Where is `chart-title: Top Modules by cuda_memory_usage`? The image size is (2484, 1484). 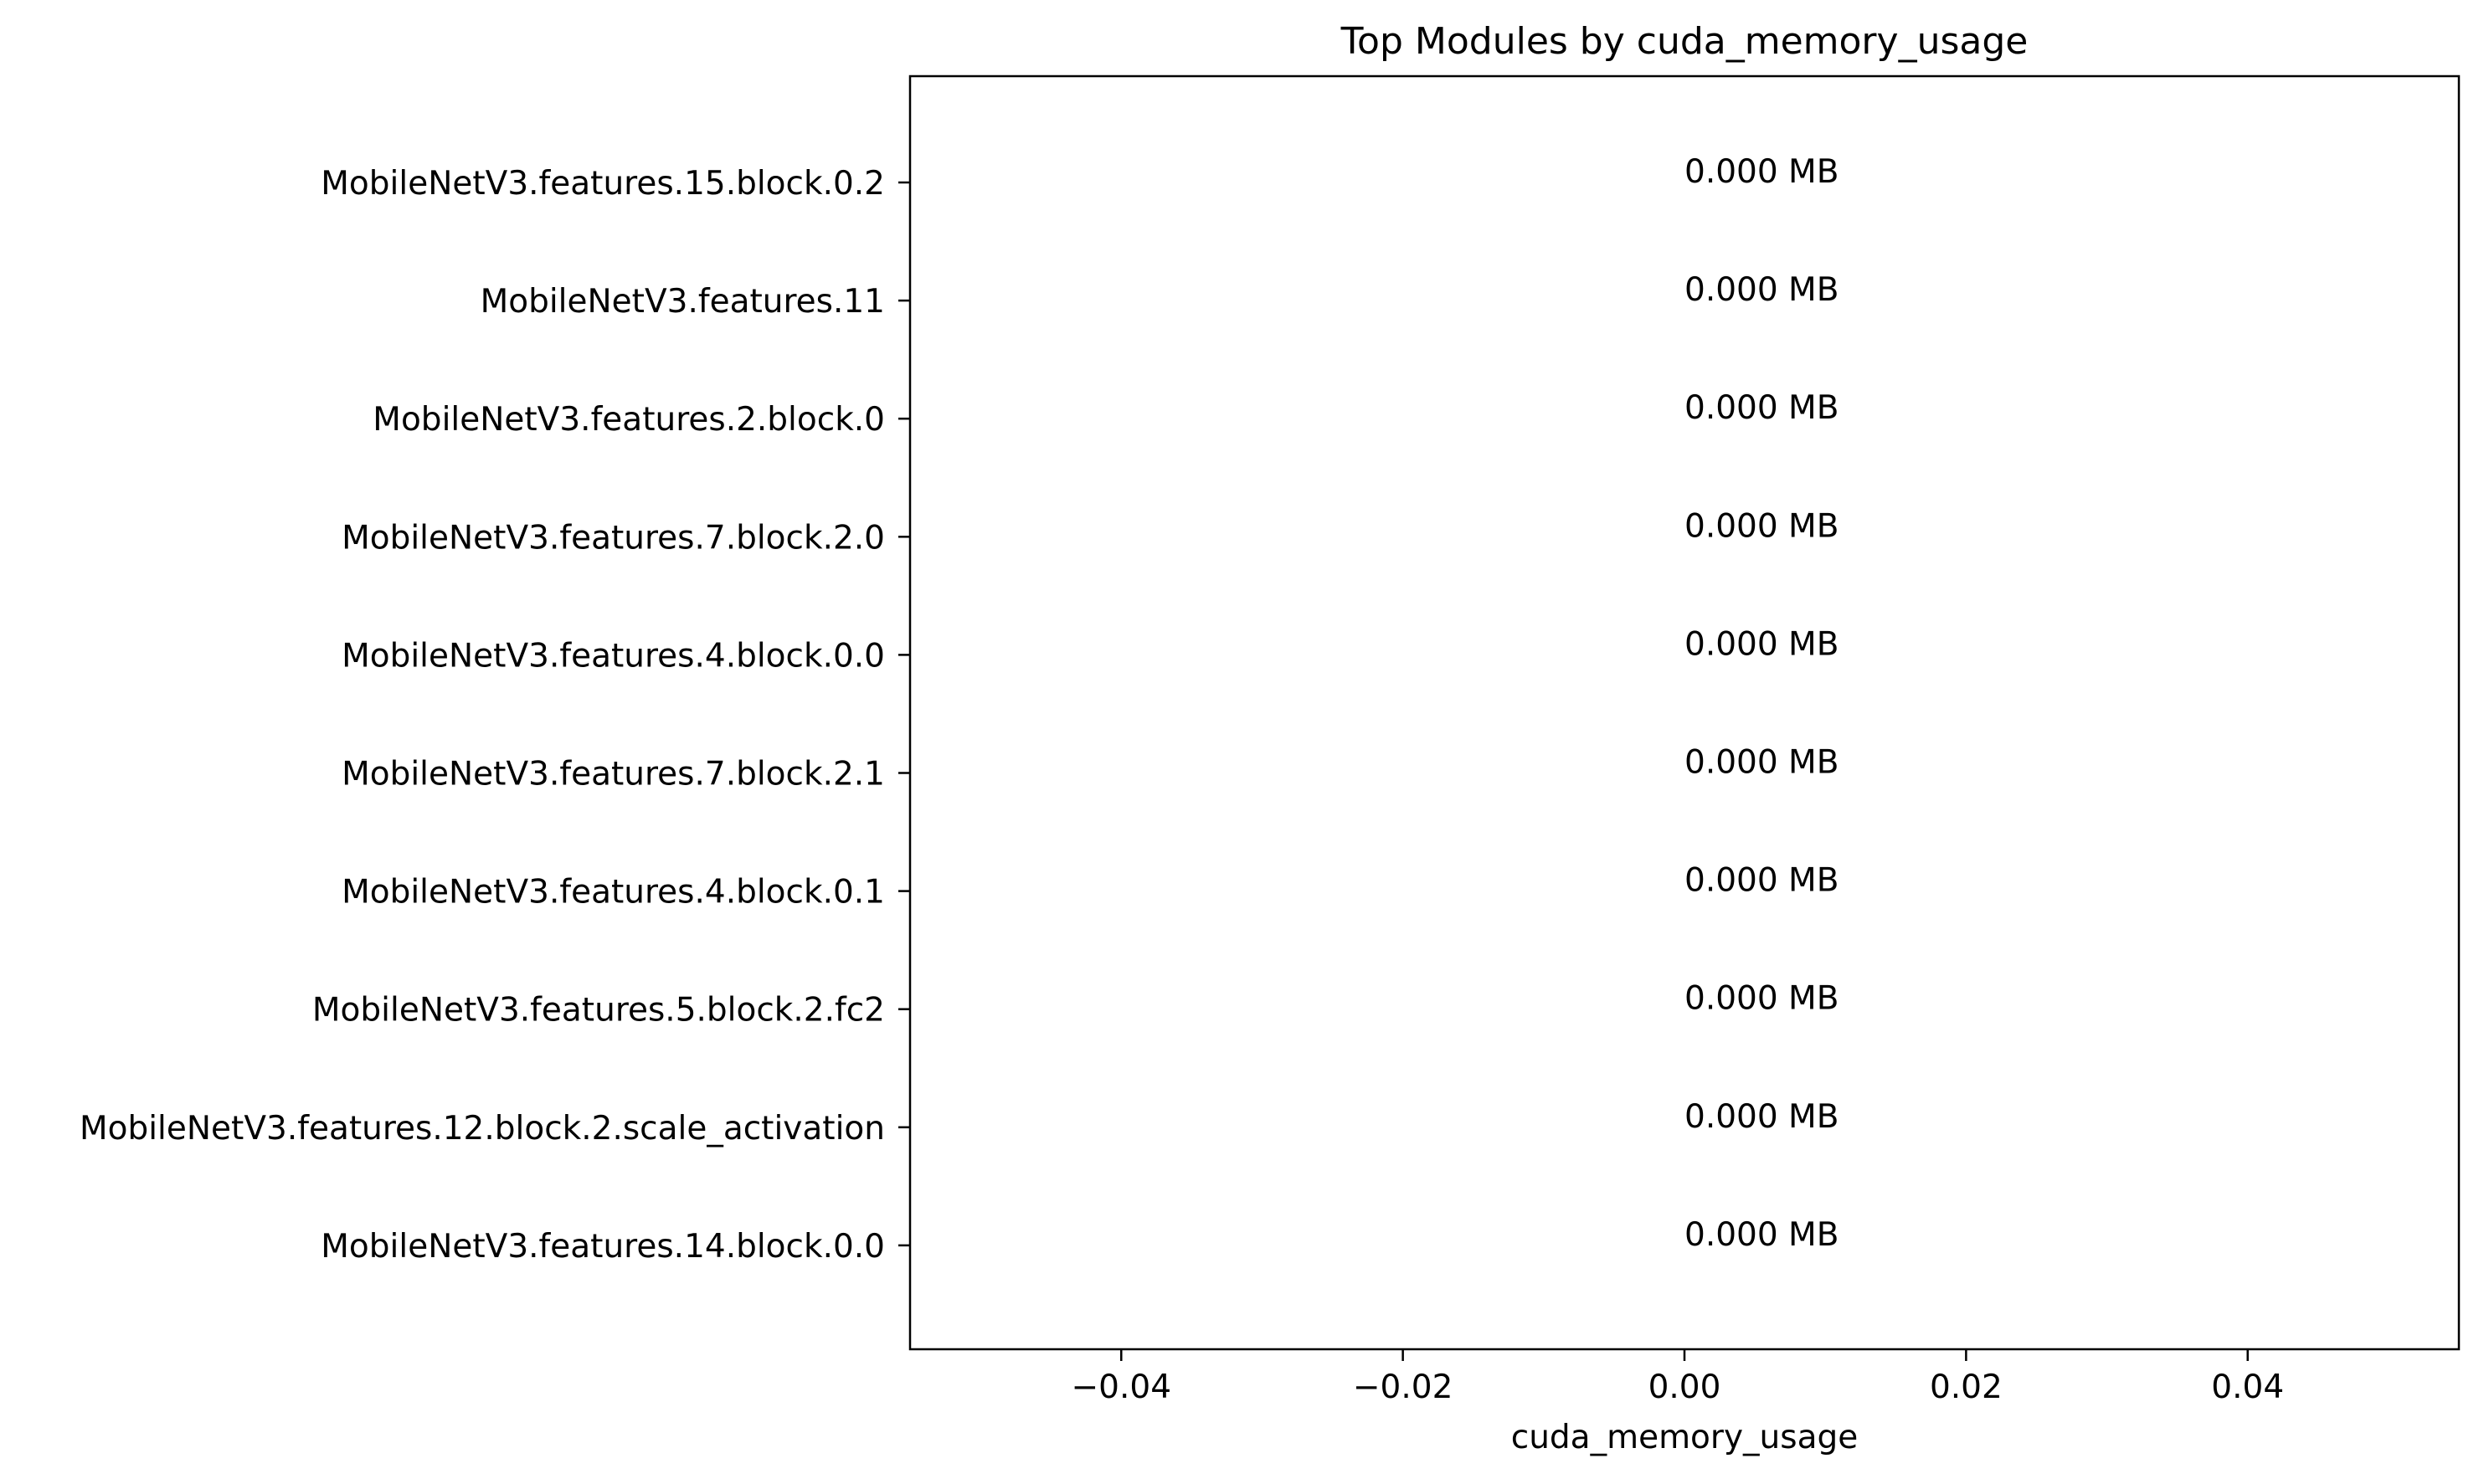
chart-title: Top Modules by cuda_memory_usage is located at coordinates (1684, 42).